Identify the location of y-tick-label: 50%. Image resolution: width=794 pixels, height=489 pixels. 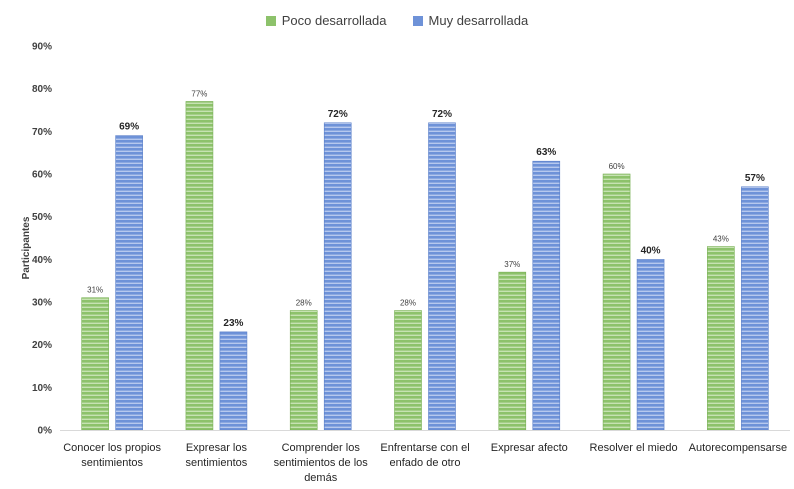
(42, 217).